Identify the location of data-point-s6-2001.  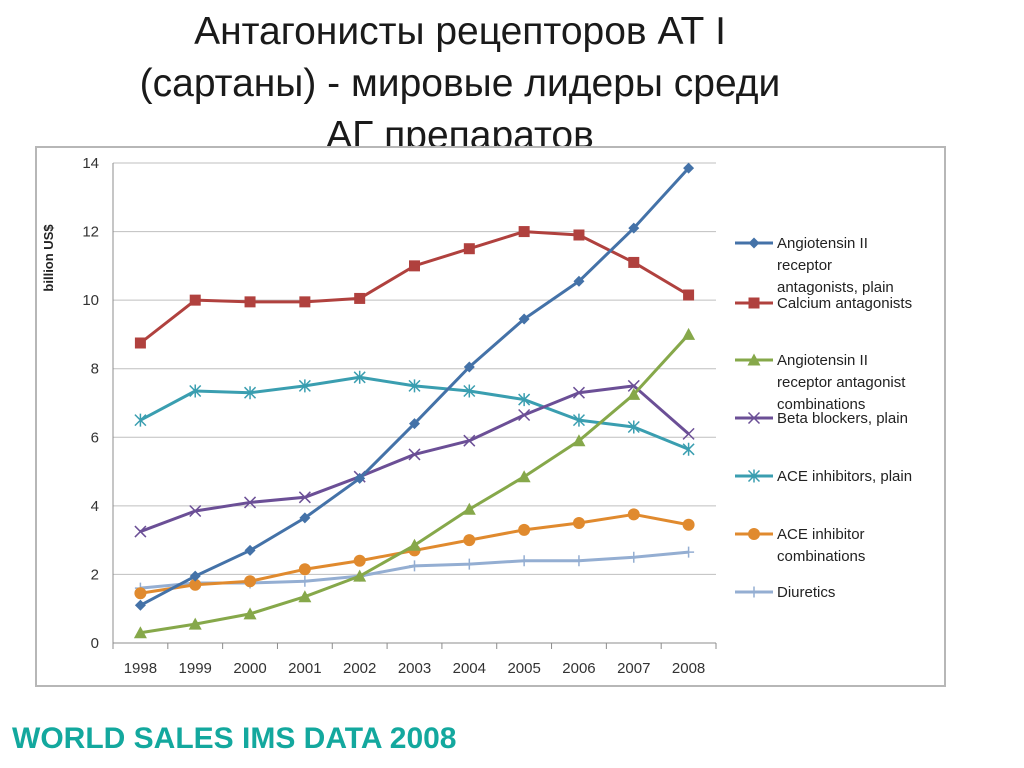
(304, 569).